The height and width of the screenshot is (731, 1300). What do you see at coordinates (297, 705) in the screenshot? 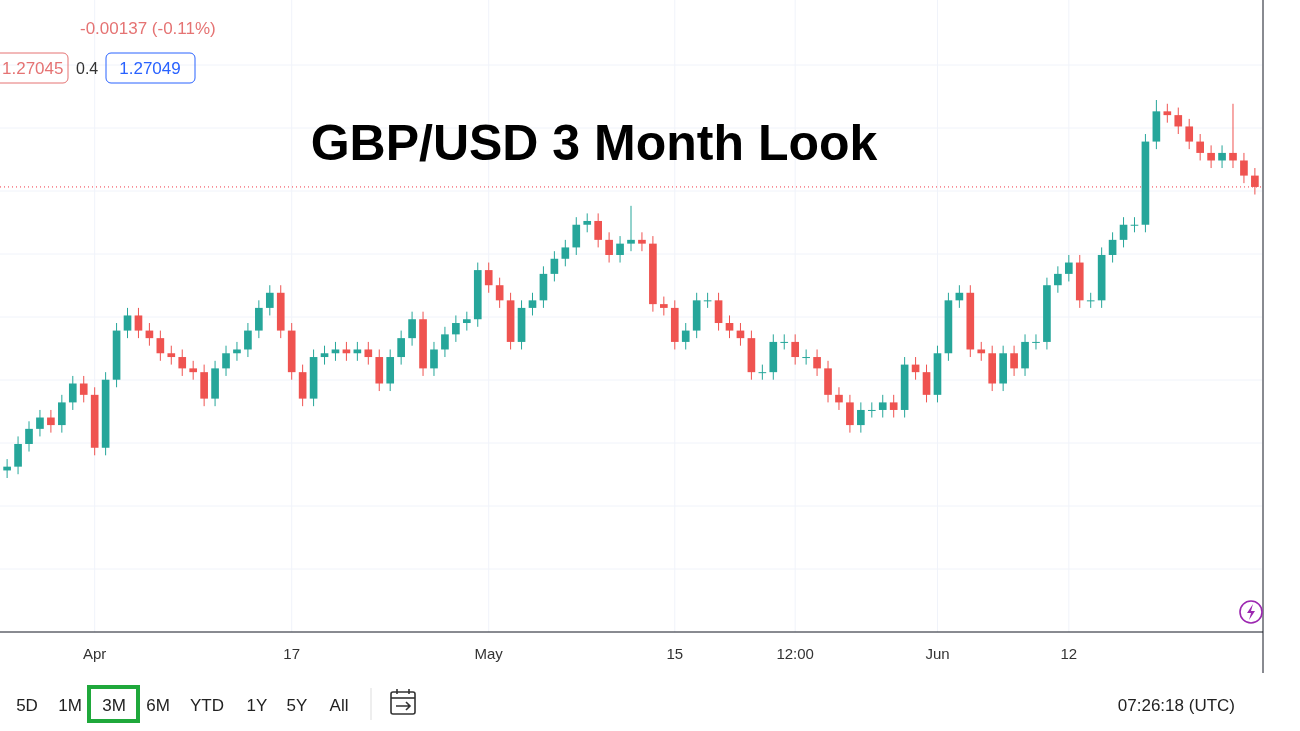
I see `text: 5Y` at bounding box center [297, 705].